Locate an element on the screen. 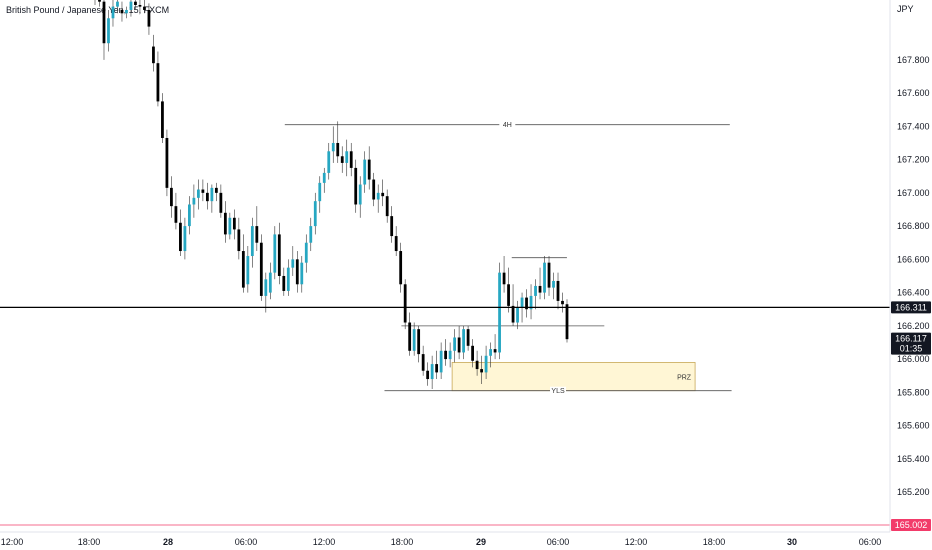  x-tick-label: 28 is located at coordinates (168, 542).